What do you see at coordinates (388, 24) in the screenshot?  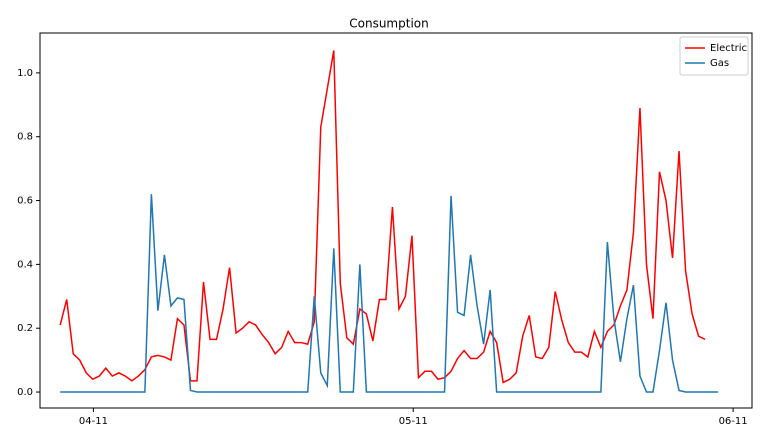 I see `chart-title: Consumption` at bounding box center [388, 24].